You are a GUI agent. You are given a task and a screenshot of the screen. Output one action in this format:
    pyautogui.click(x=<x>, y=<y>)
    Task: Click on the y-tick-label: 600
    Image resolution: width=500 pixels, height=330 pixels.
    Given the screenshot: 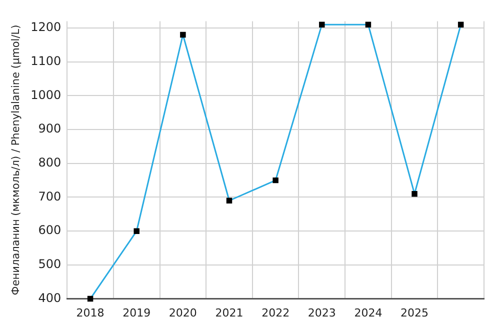 What is the action you would take?
    pyautogui.click(x=50, y=230)
    